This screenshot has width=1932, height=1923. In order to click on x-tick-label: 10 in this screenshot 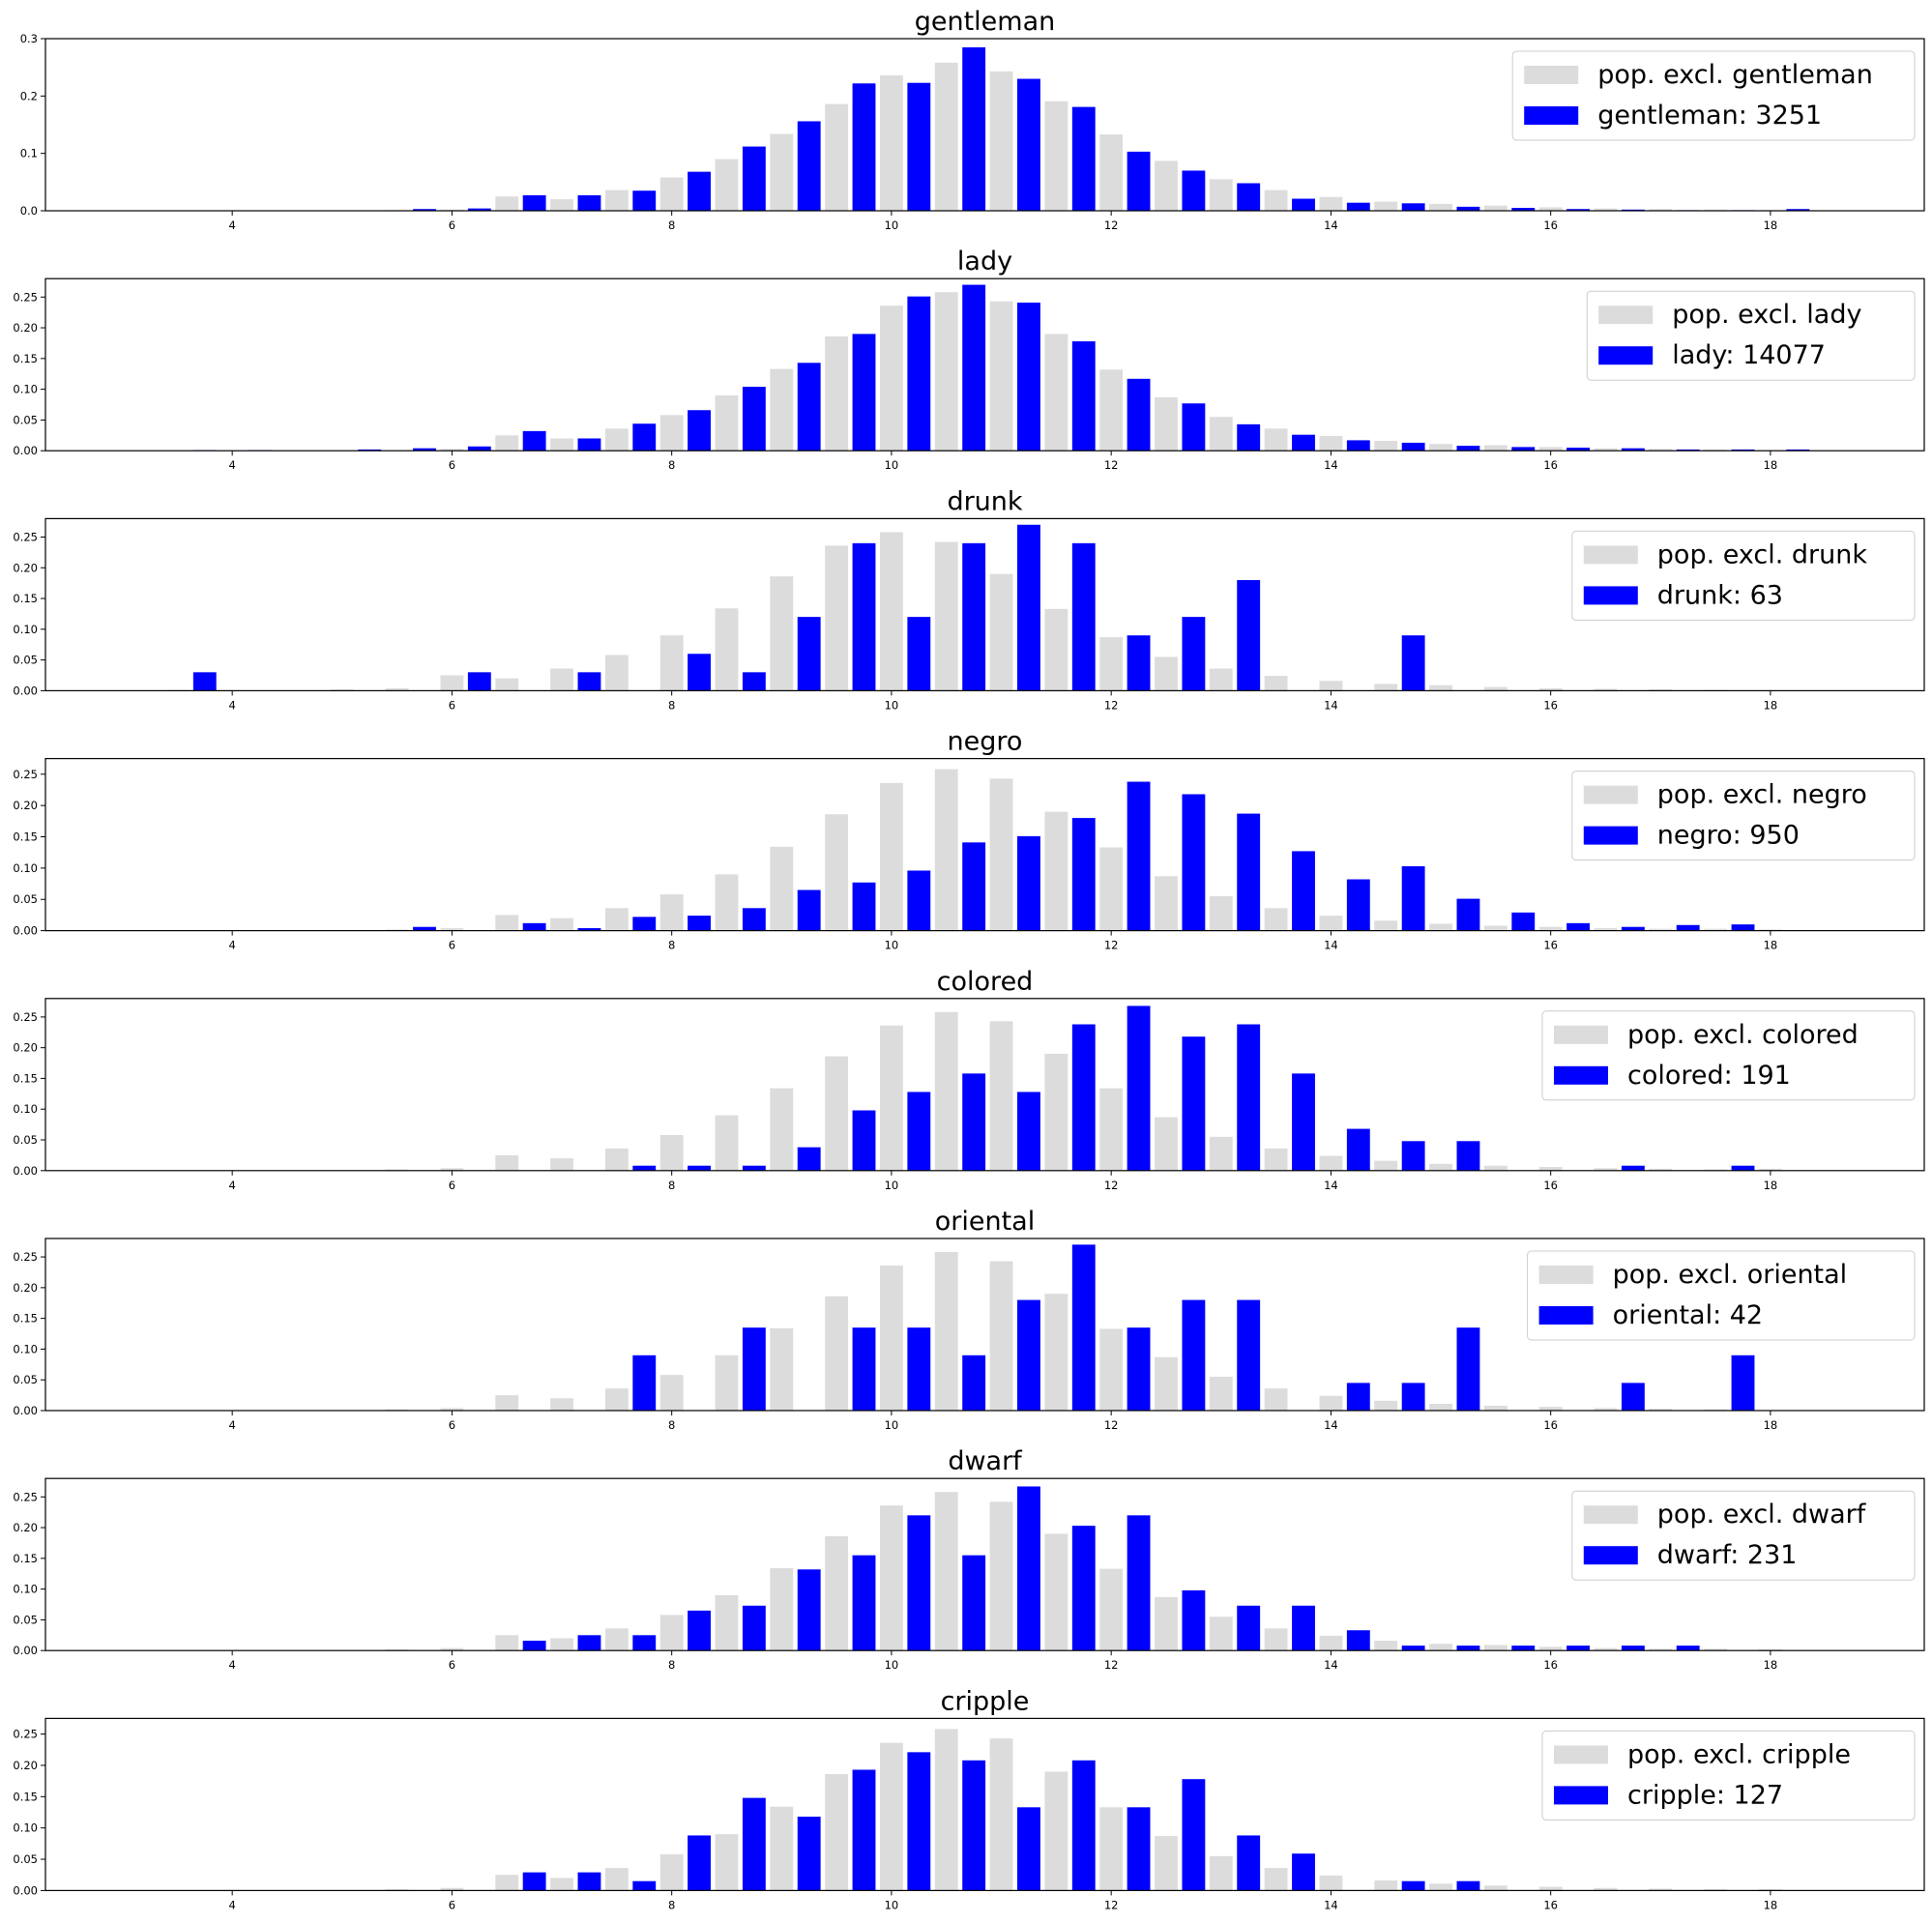, I will do `click(892, 465)`.